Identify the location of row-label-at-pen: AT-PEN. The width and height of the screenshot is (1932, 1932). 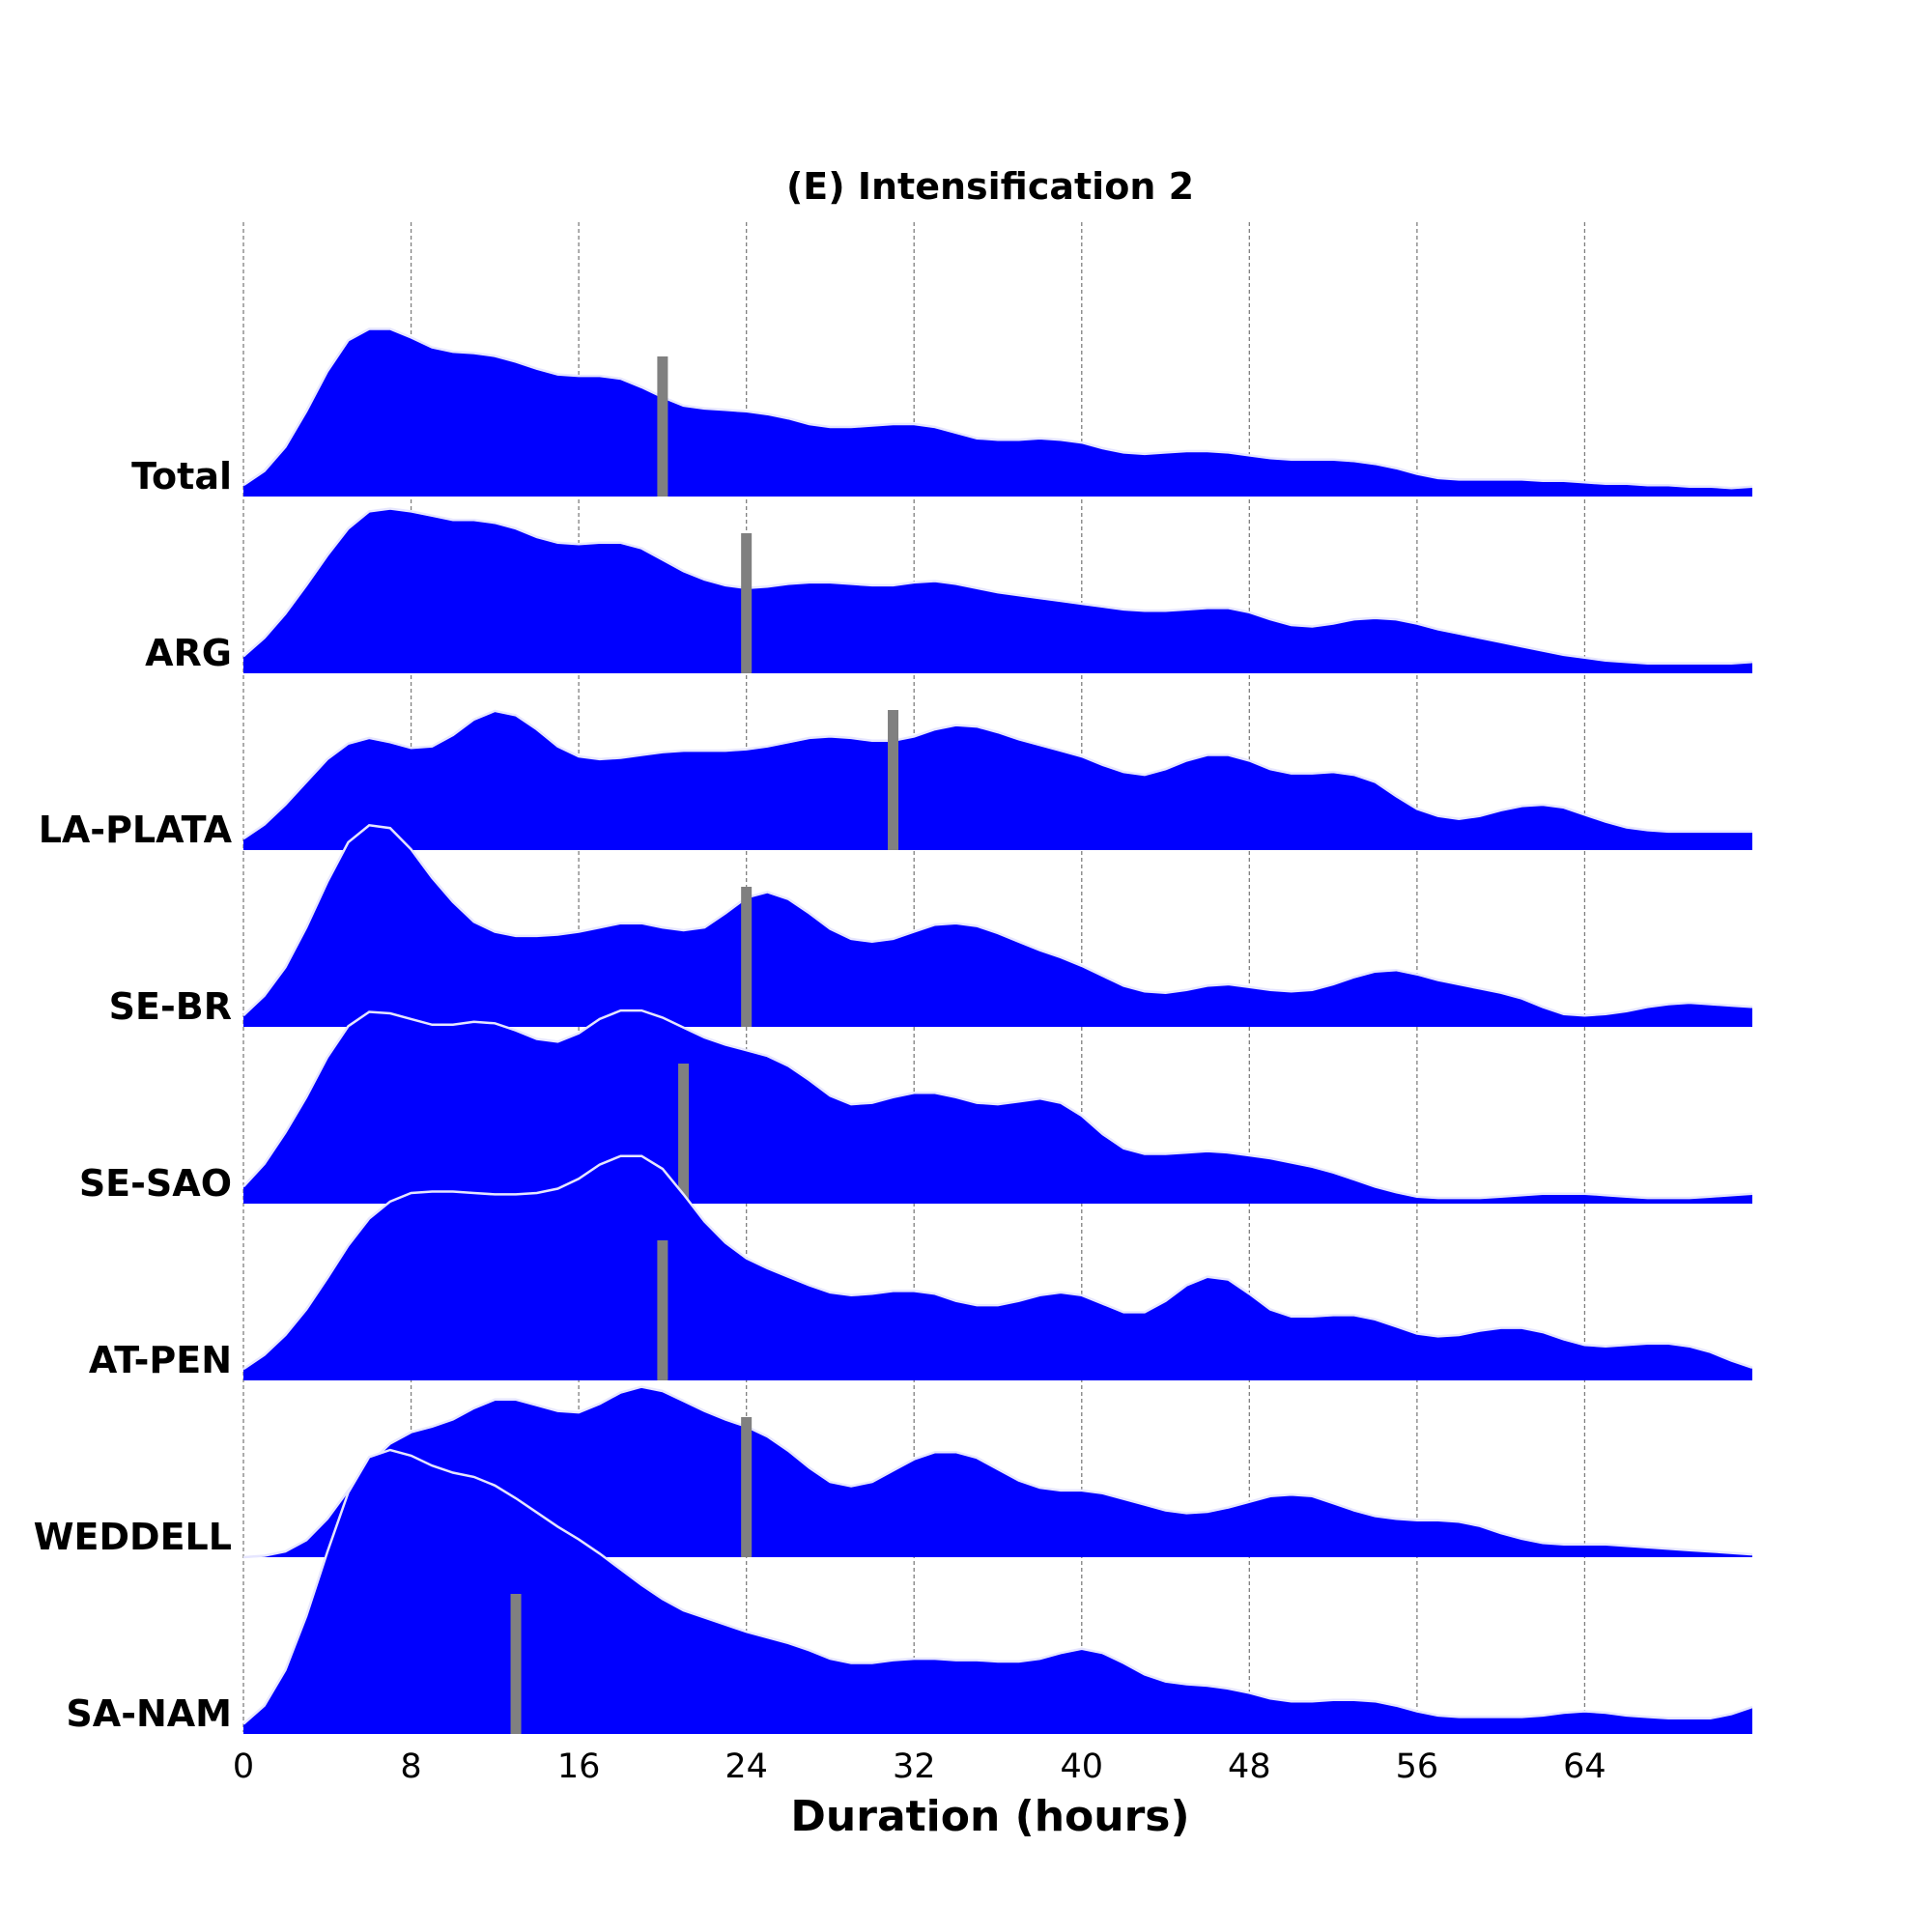
(160, 1360).